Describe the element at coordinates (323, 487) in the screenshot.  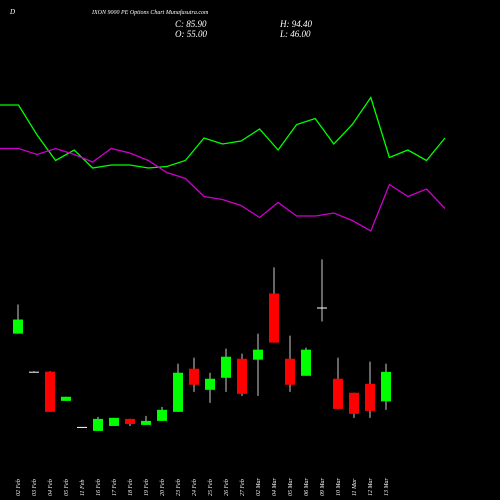
I see `x-tick-label: 09 Mar` at that location.